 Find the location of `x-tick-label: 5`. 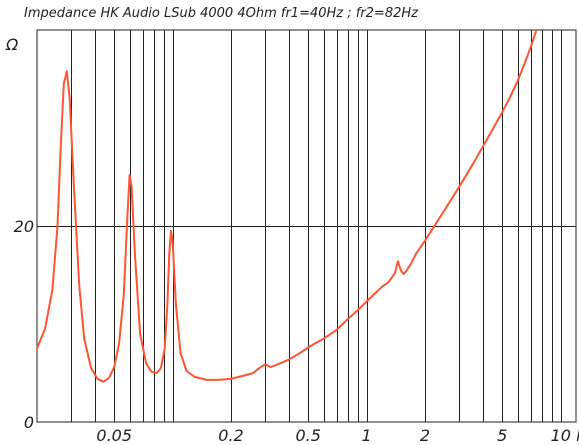

x-tick-label: 5 is located at coordinates (502, 435).